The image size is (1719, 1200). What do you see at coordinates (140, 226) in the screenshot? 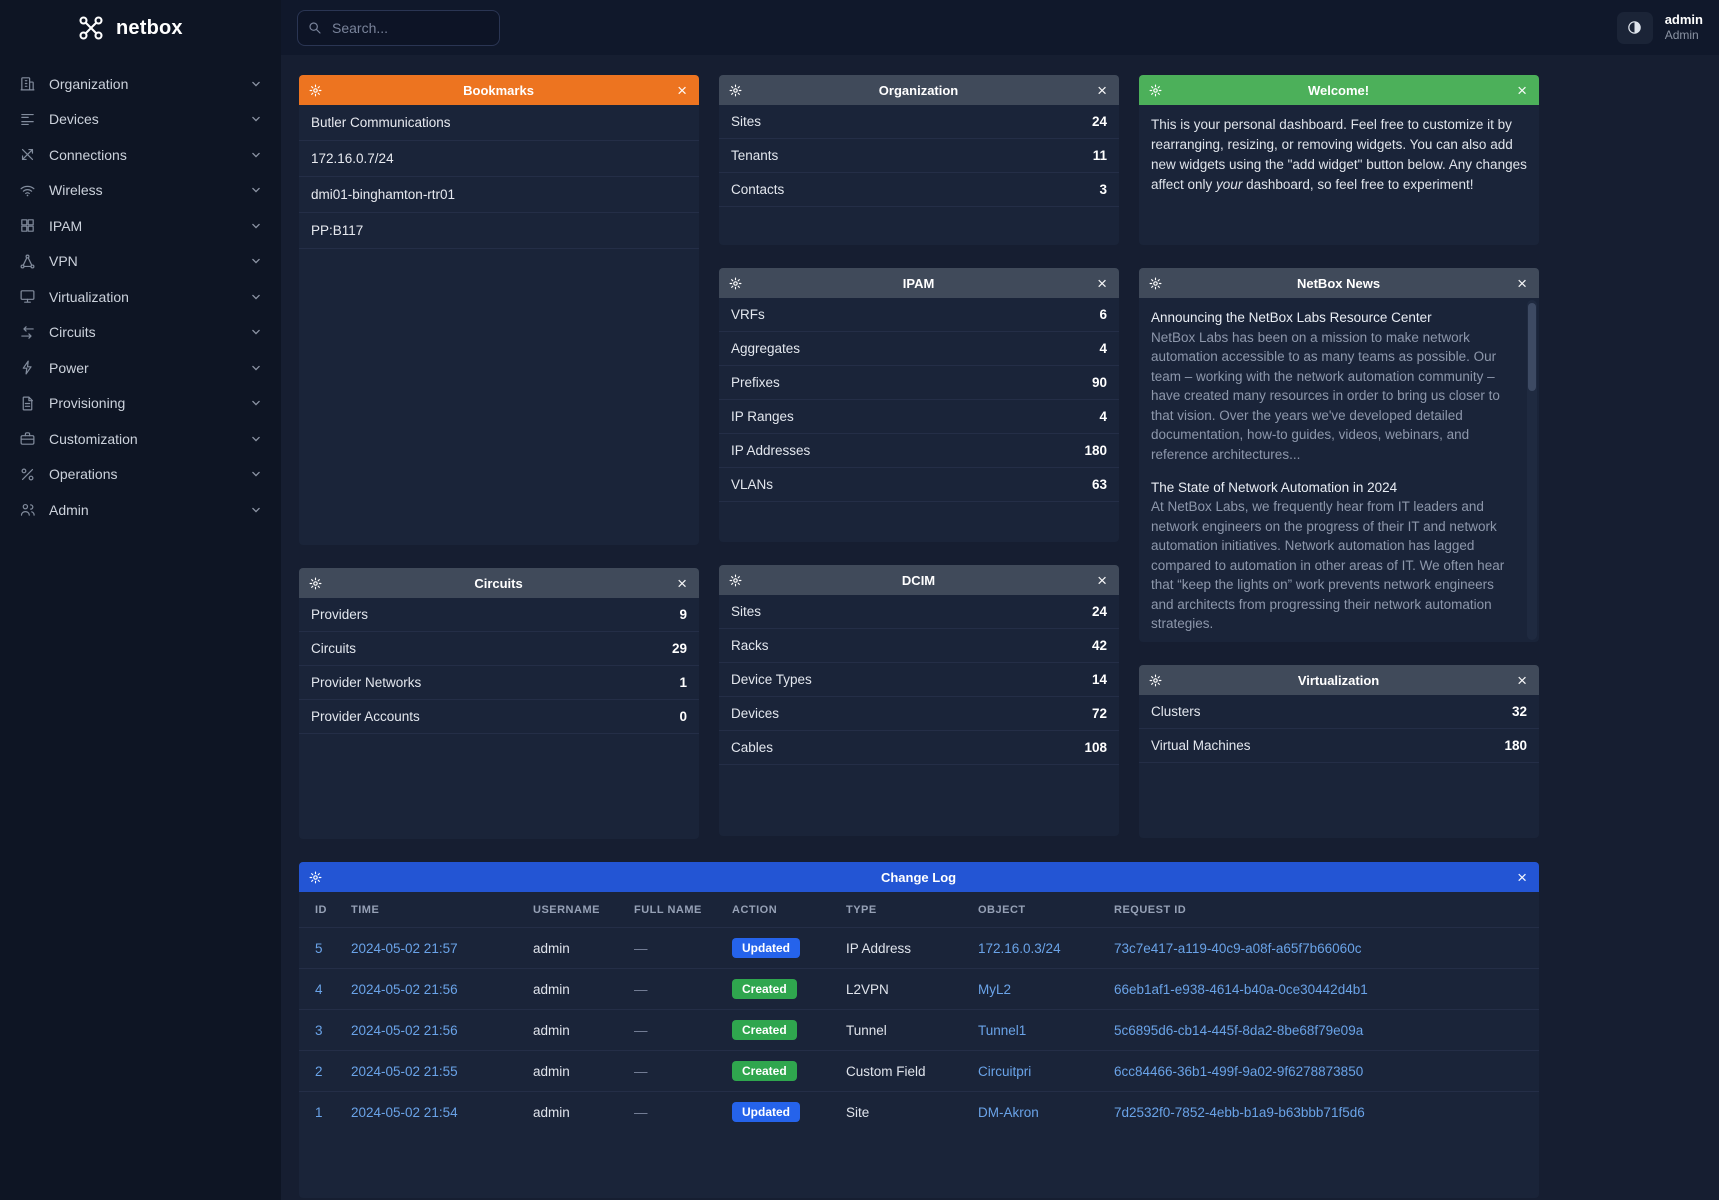
I see `sidebar-item-ipam: IPAM` at bounding box center [140, 226].